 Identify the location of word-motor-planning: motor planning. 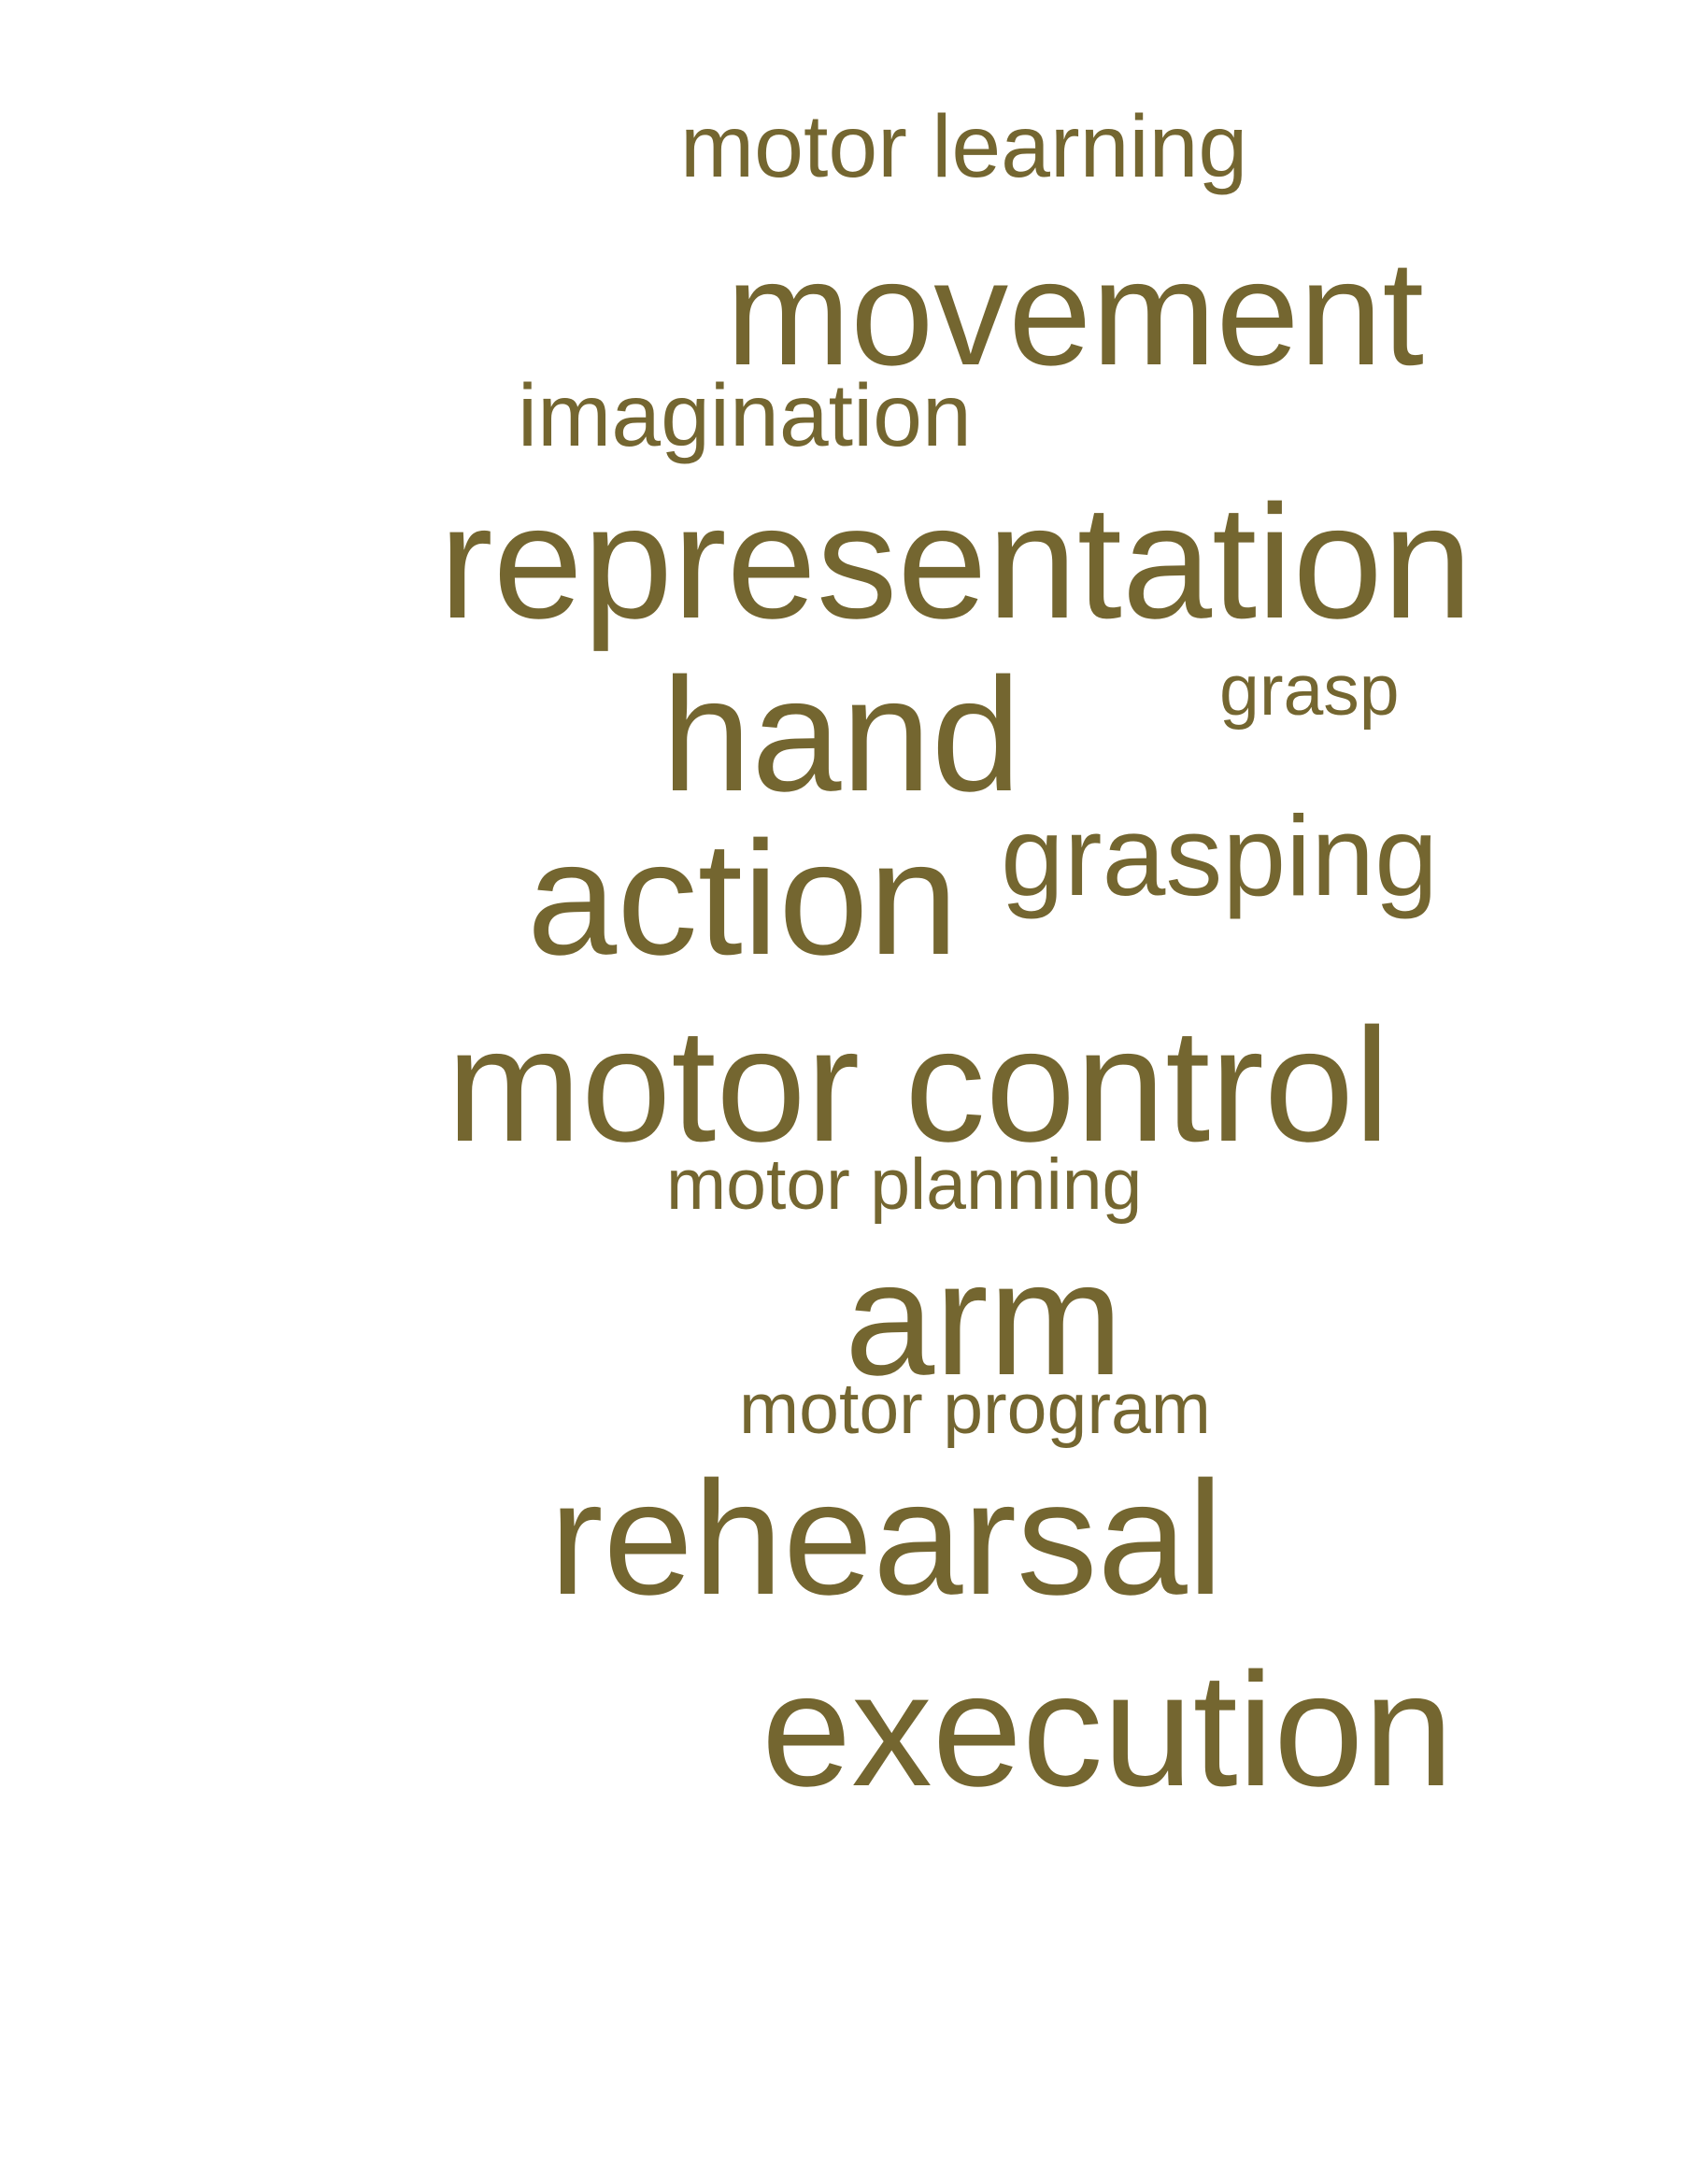
(904, 1184).